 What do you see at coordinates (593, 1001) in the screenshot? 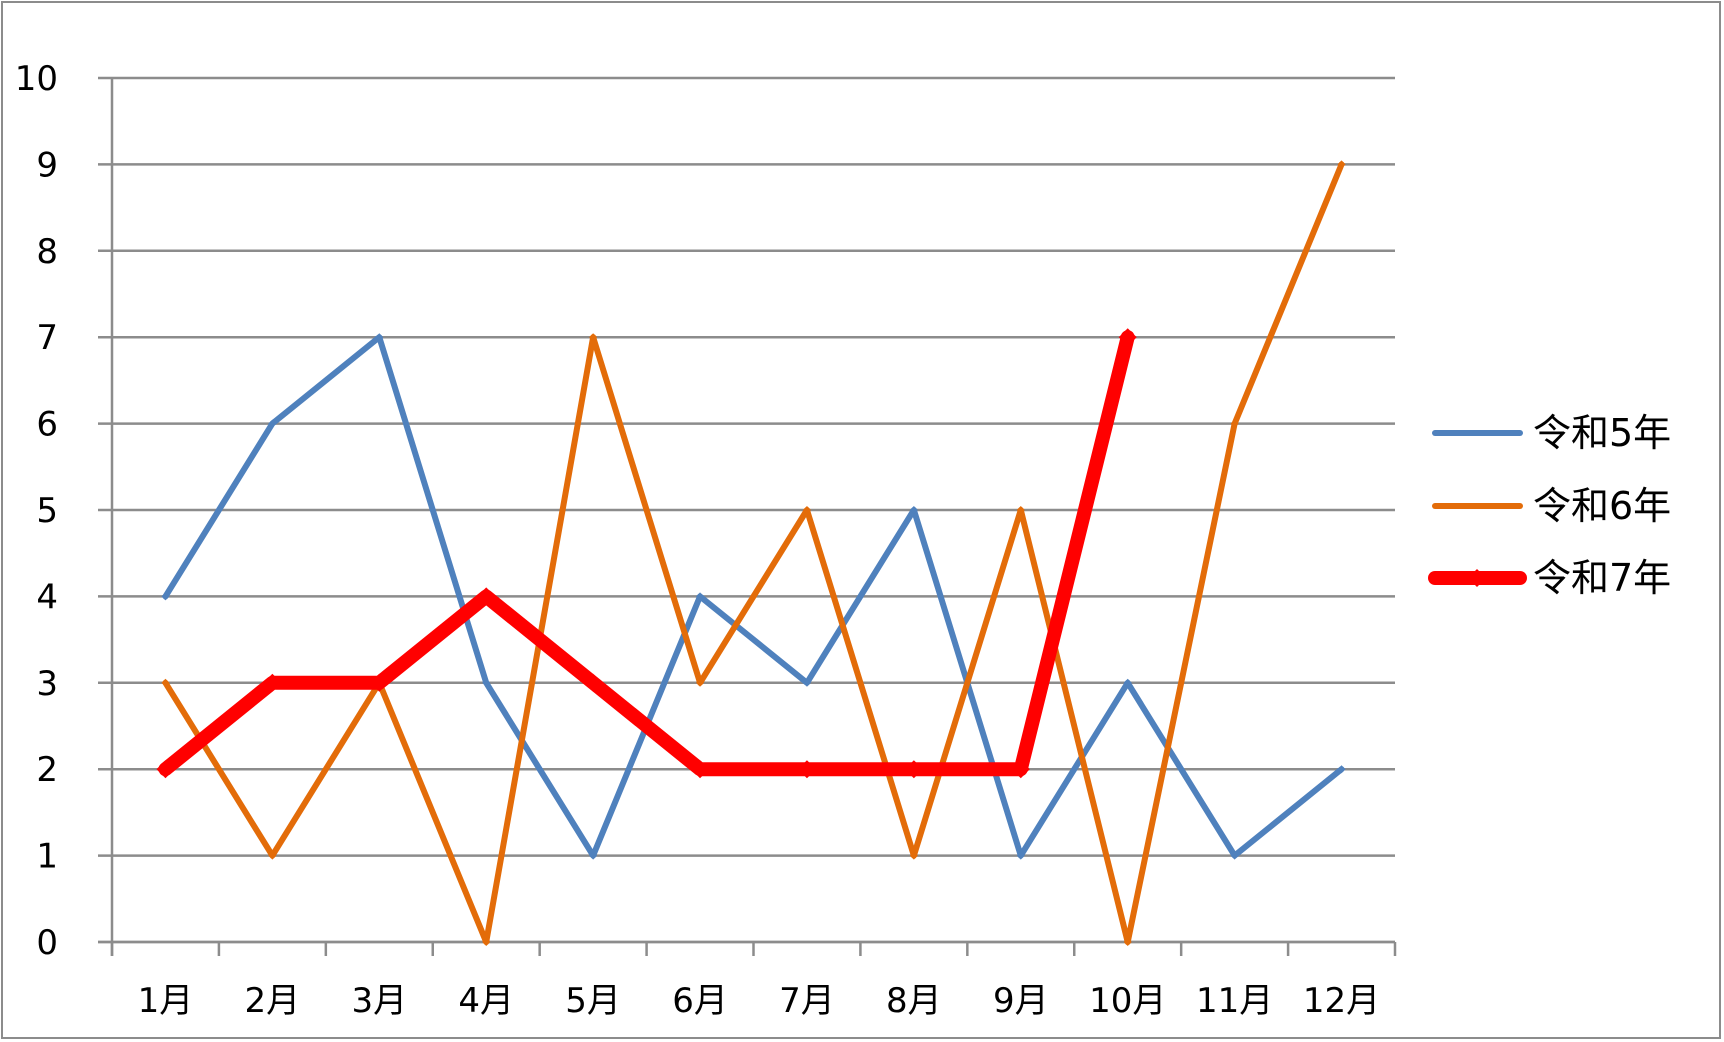
I see `x-tick-label: 5月` at bounding box center [593, 1001].